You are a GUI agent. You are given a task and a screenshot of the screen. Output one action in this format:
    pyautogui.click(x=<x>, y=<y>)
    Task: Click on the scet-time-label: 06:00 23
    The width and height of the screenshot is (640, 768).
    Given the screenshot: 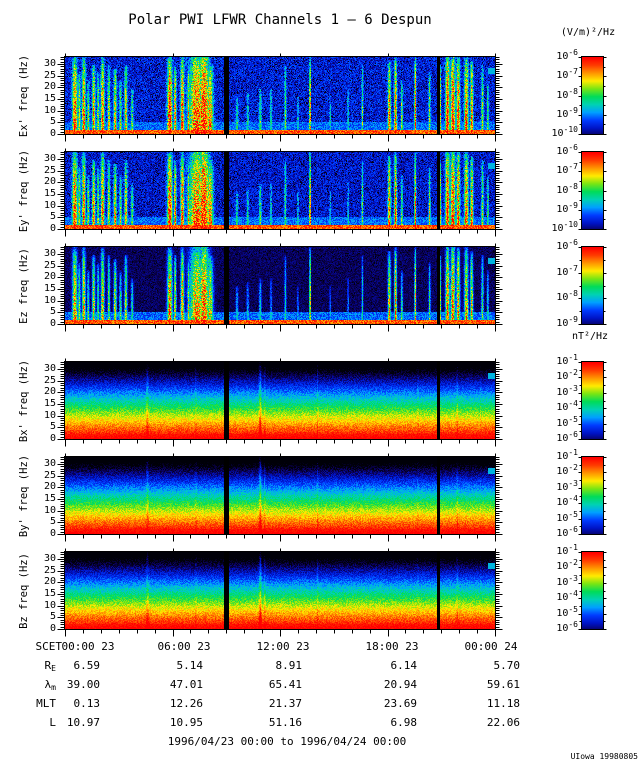 What is the action you would take?
    pyautogui.click(x=184, y=646)
    